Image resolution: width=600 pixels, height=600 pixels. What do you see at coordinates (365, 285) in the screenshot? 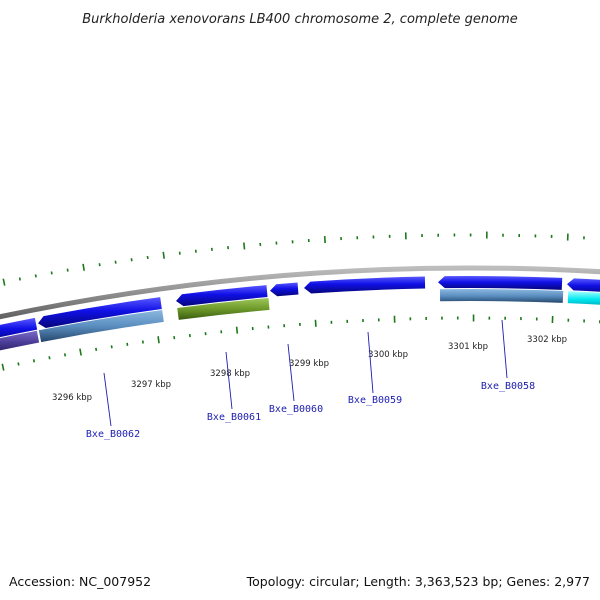
I see `cds-feature-bxe-b0059` at bounding box center [365, 285].